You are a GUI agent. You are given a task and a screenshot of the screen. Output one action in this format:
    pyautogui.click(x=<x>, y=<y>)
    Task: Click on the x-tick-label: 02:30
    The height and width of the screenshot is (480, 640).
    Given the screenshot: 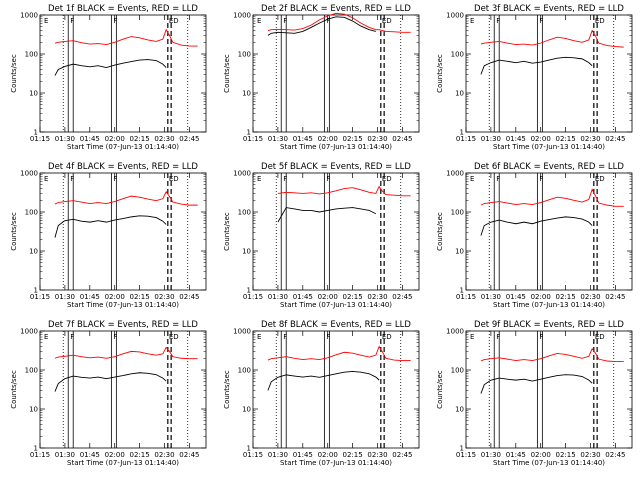 What is the action you would take?
    pyautogui.click(x=164, y=139)
    